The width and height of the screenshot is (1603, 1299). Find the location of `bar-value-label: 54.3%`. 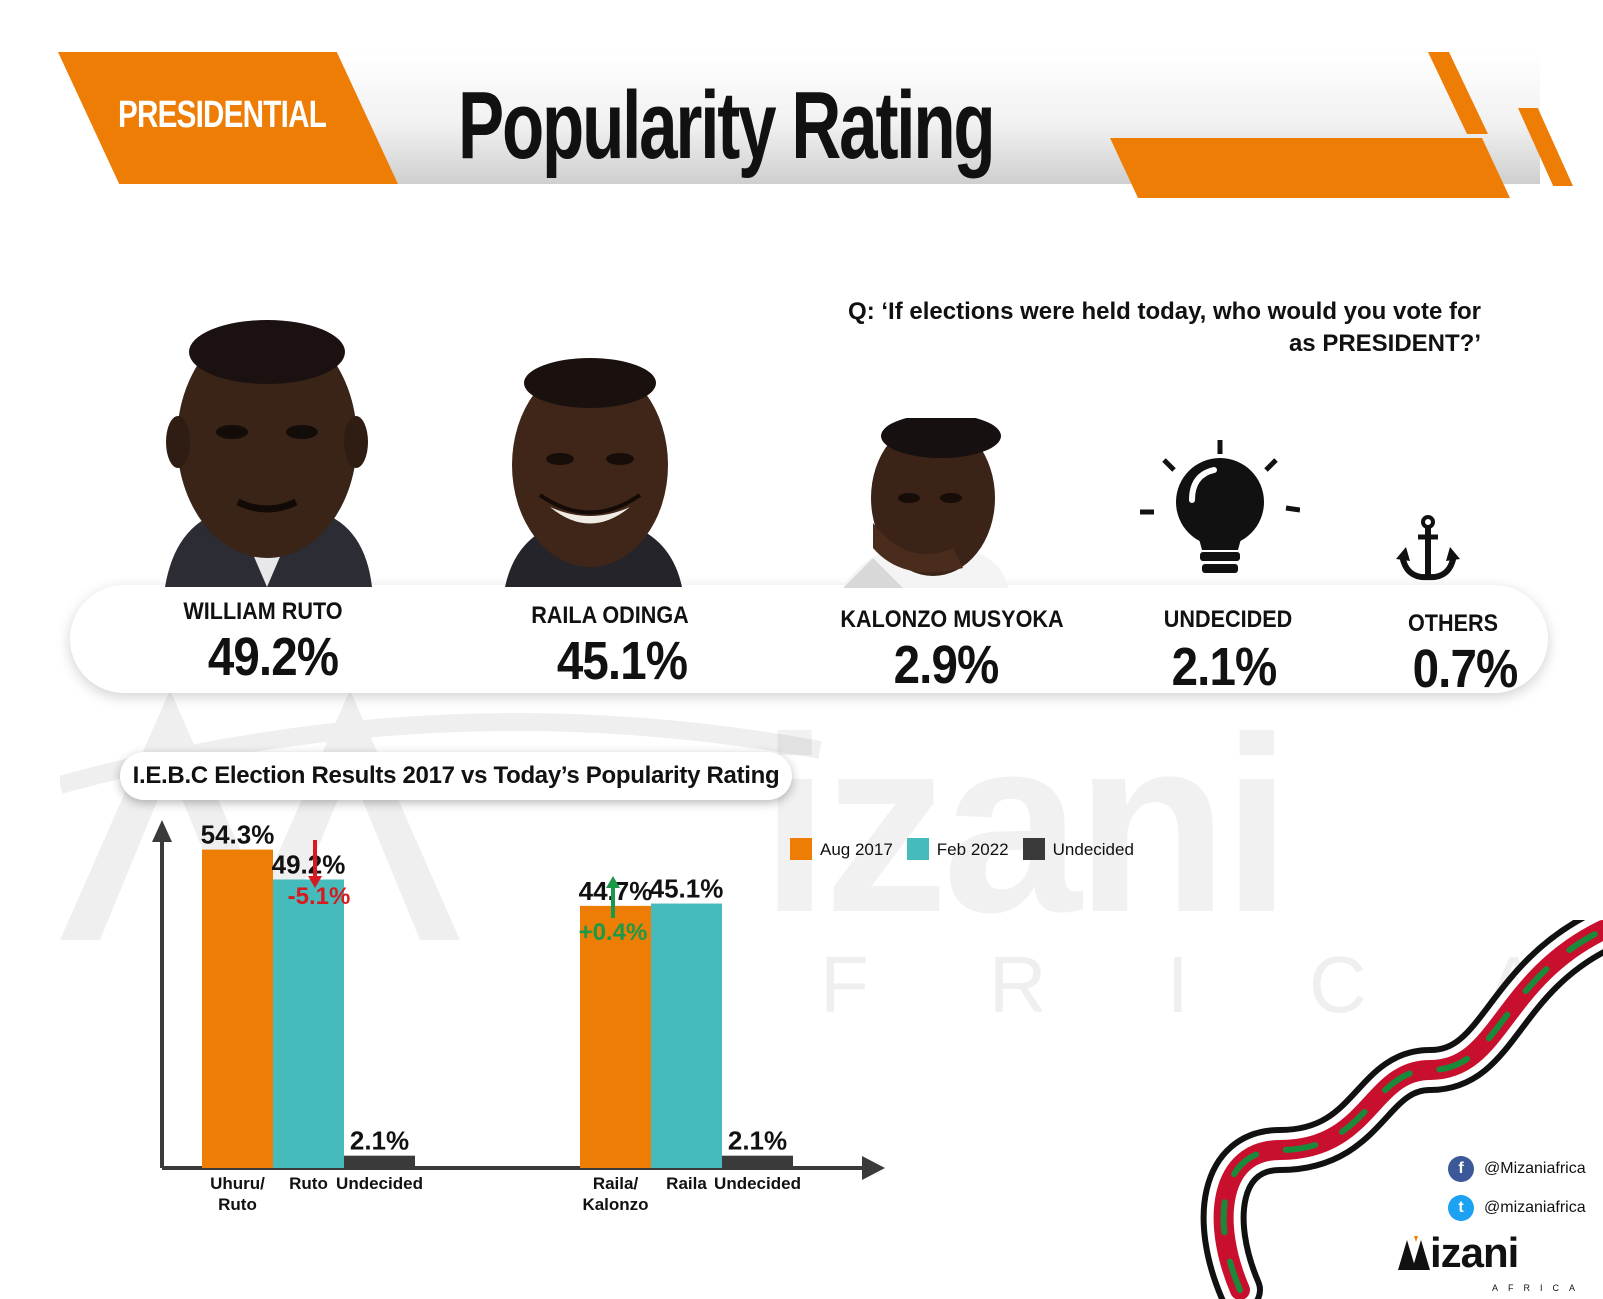

bar-value-label: 54.3% is located at coordinates (238, 835).